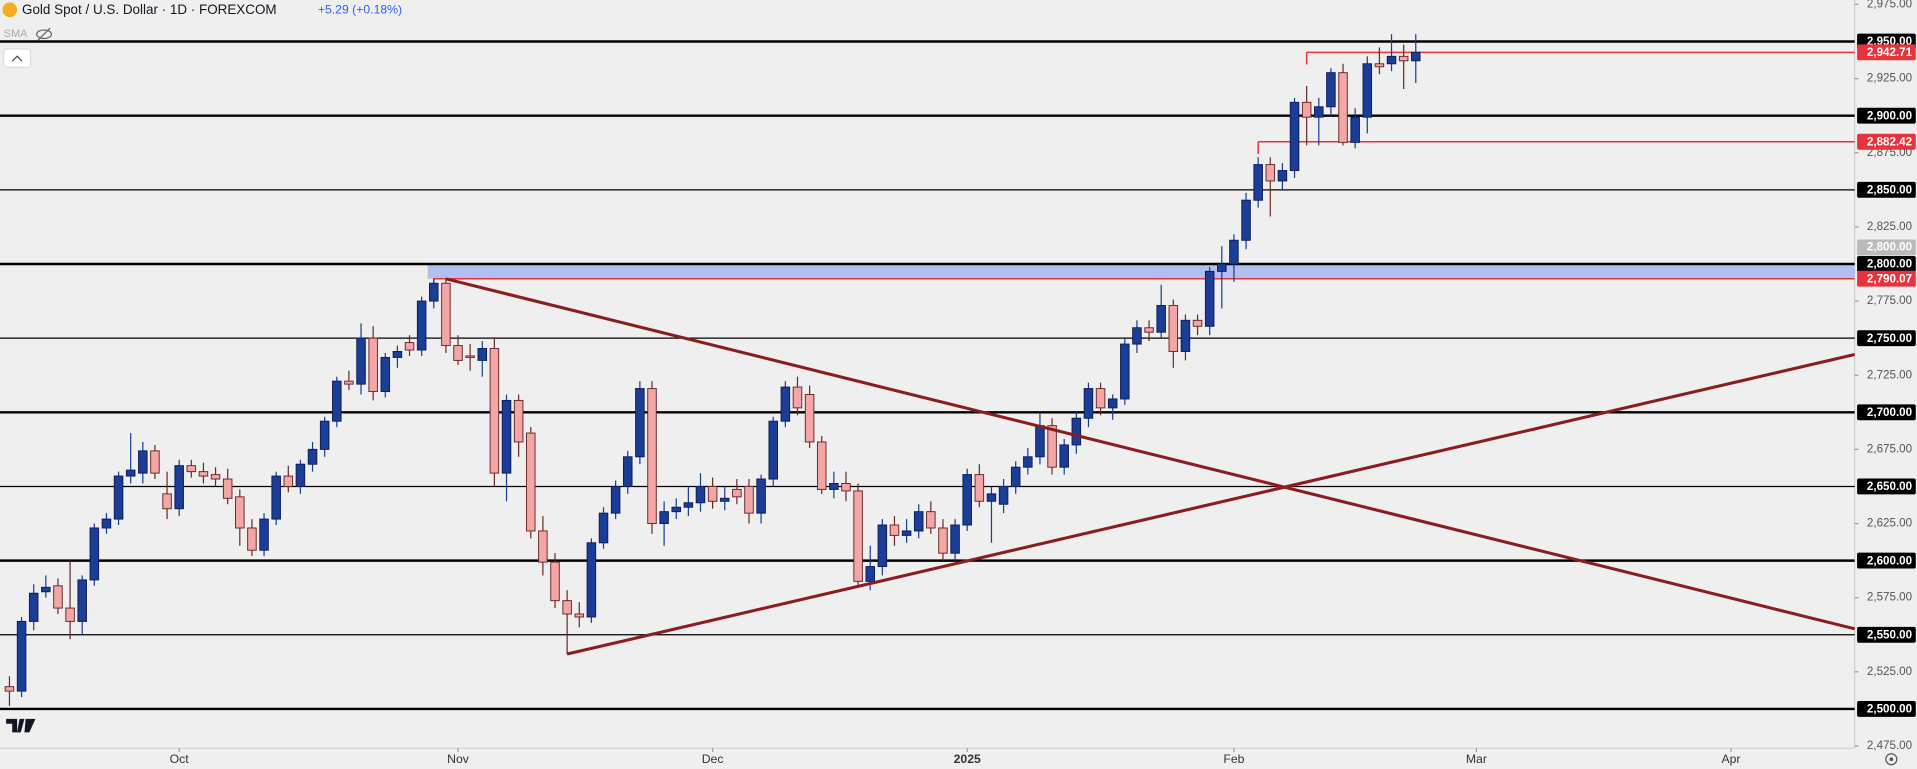 This screenshot has height=769, width=1917. Describe the element at coordinates (1886, 247) in the screenshot. I see `band-label-box` at that location.